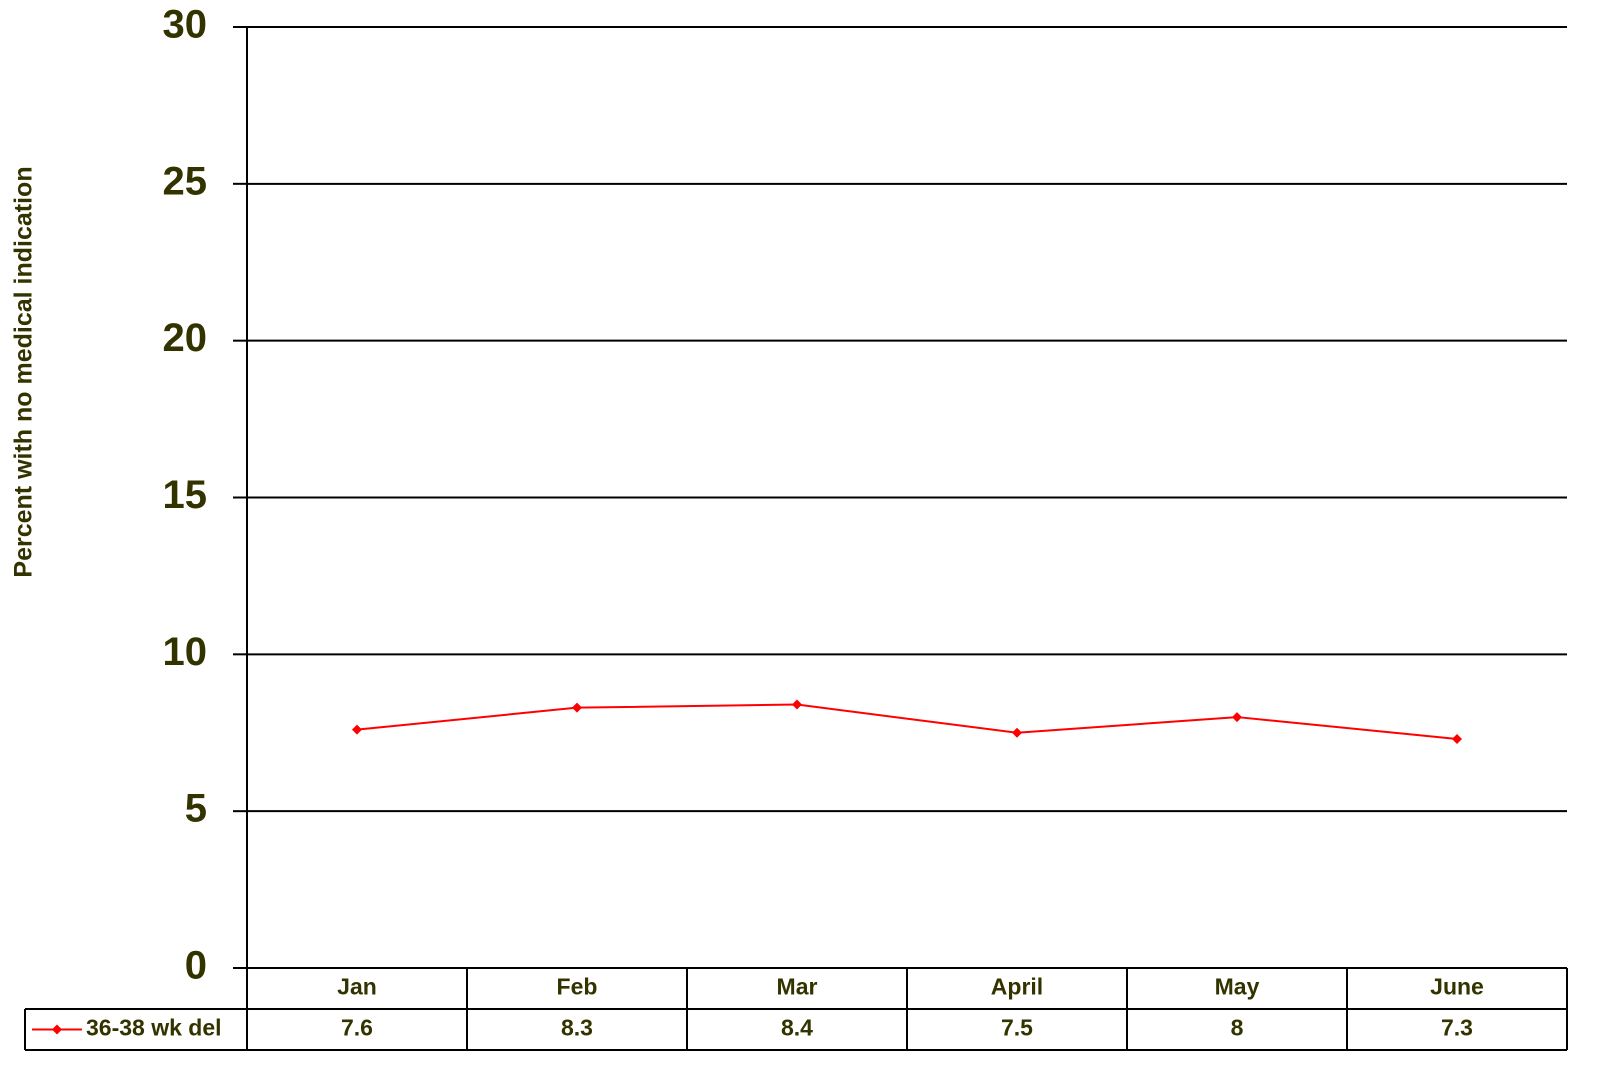 The width and height of the screenshot is (1606, 1075). I want to click on table-value: 7.5, so click(1017, 1028).